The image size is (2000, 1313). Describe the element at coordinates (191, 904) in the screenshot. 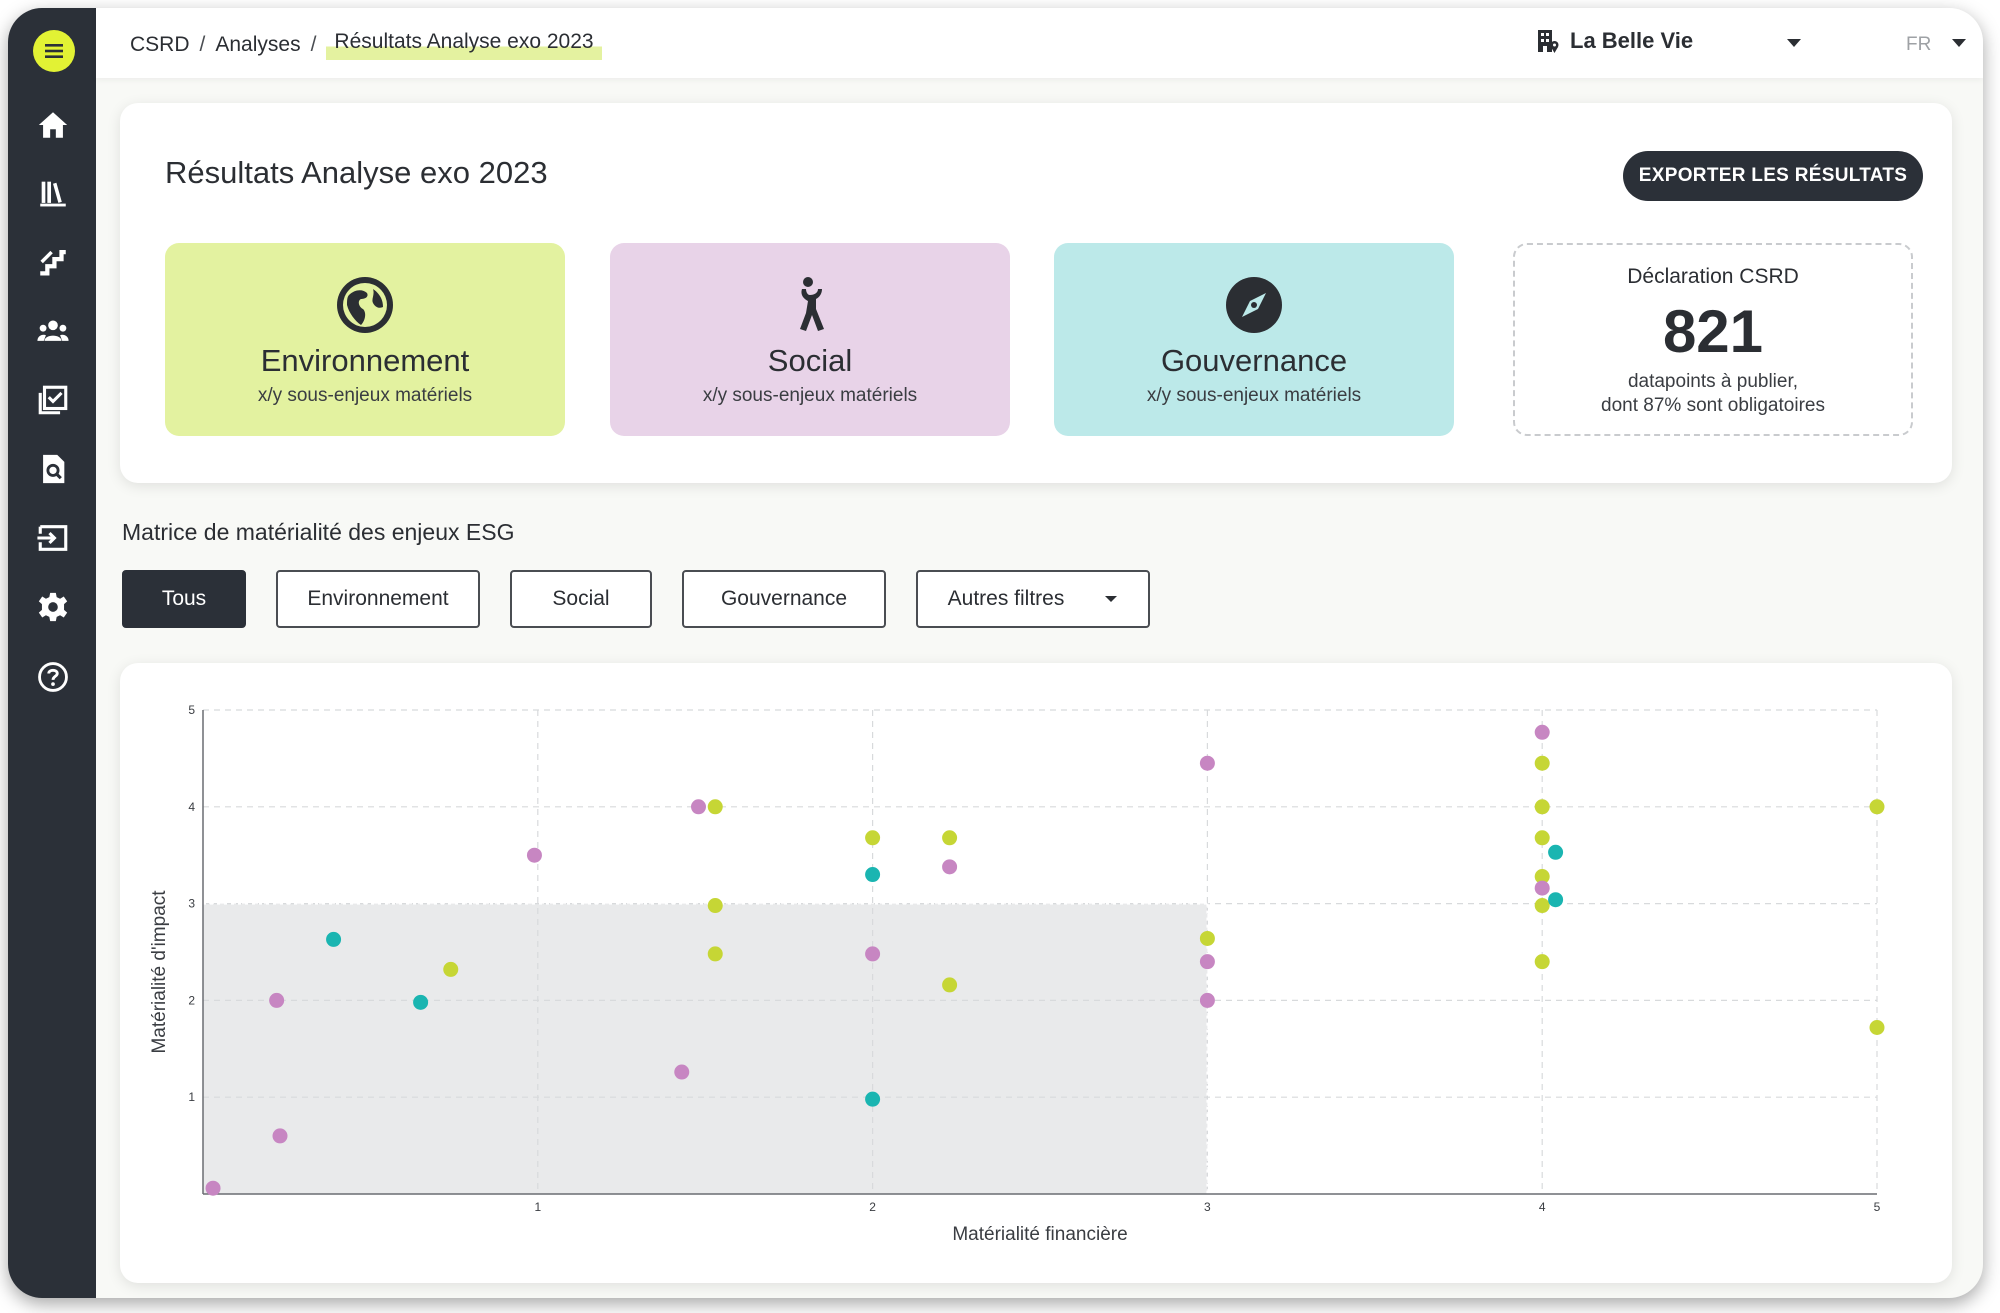

I see `y-tick-label: 3` at that location.